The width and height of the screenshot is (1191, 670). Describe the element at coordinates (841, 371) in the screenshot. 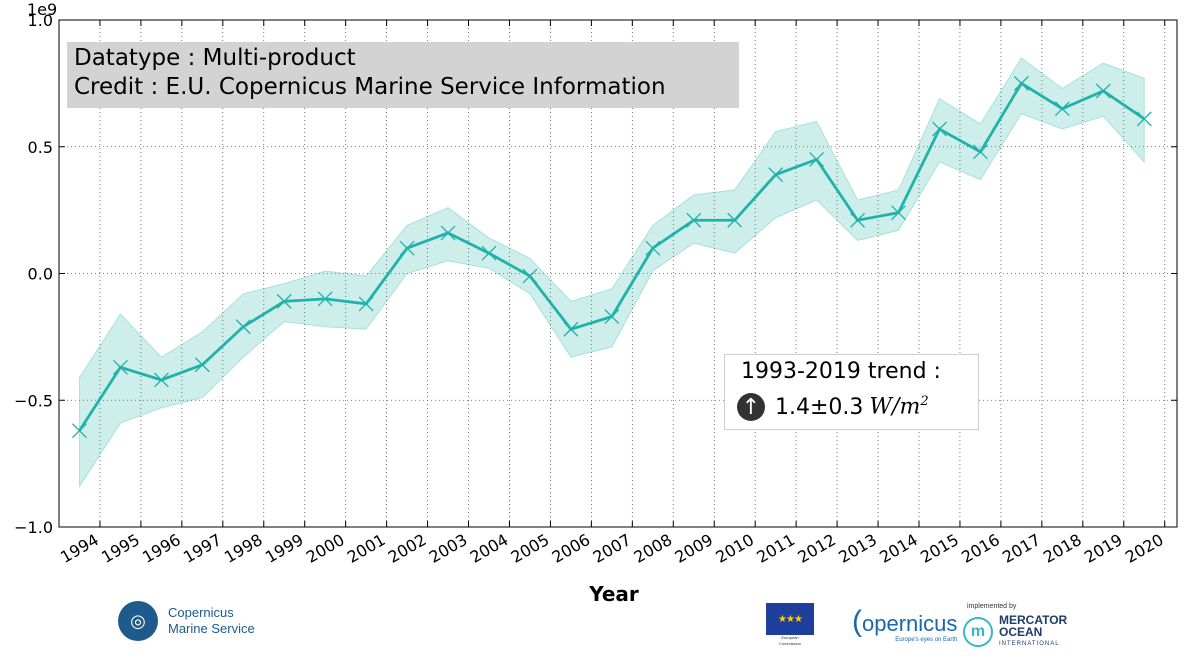

I see `trend-title: 1993-2019 trend :` at that location.